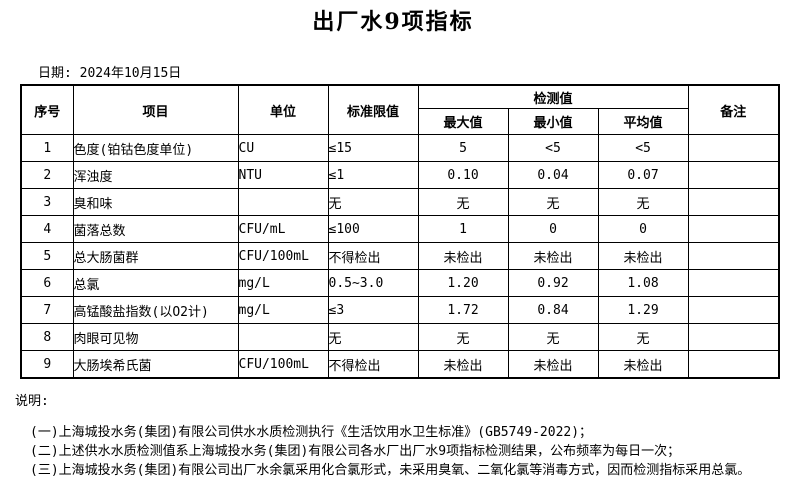 This screenshot has width=786, height=480. What do you see at coordinates (155, 202) in the screenshot?
I see `row-item: 臭和味` at bounding box center [155, 202].